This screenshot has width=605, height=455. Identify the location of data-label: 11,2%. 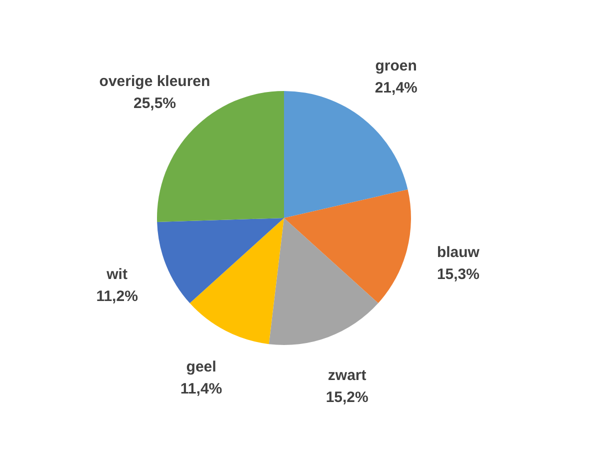
(117, 296).